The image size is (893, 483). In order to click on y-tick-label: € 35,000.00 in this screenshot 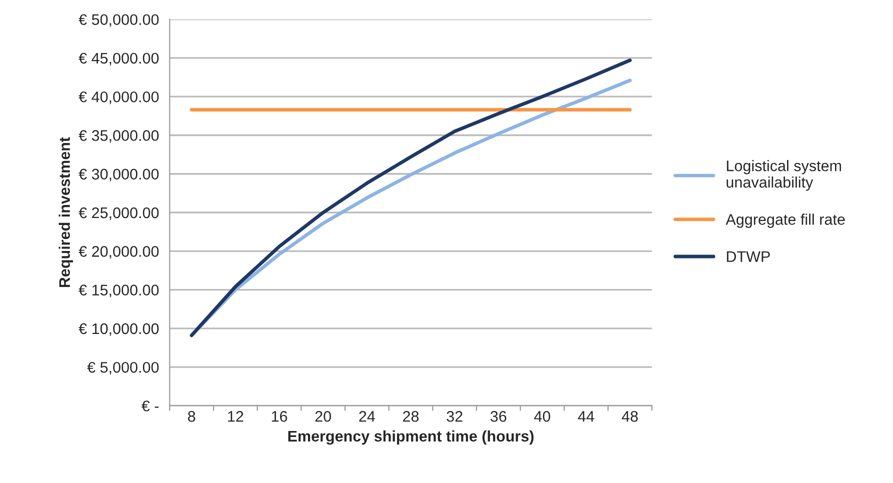, I will do `click(118, 136)`.